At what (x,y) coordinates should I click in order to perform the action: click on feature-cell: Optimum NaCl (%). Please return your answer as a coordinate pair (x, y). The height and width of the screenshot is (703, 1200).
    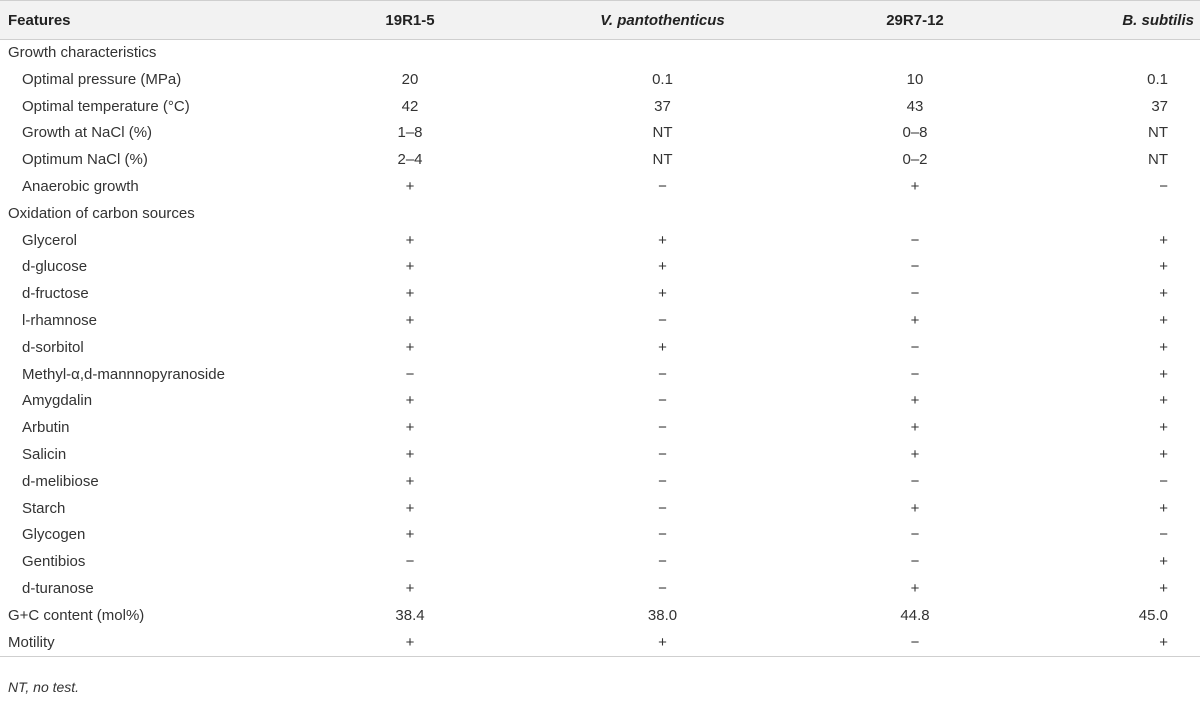
    Looking at the image, I should click on (85, 160).